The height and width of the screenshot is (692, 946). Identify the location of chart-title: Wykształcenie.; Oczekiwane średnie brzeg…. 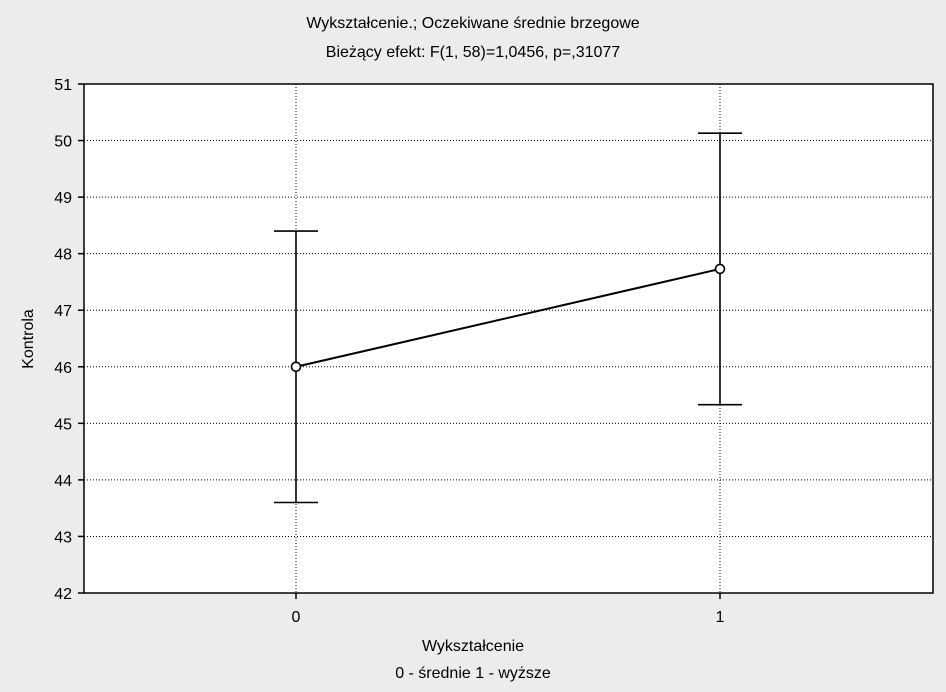
(472, 23).